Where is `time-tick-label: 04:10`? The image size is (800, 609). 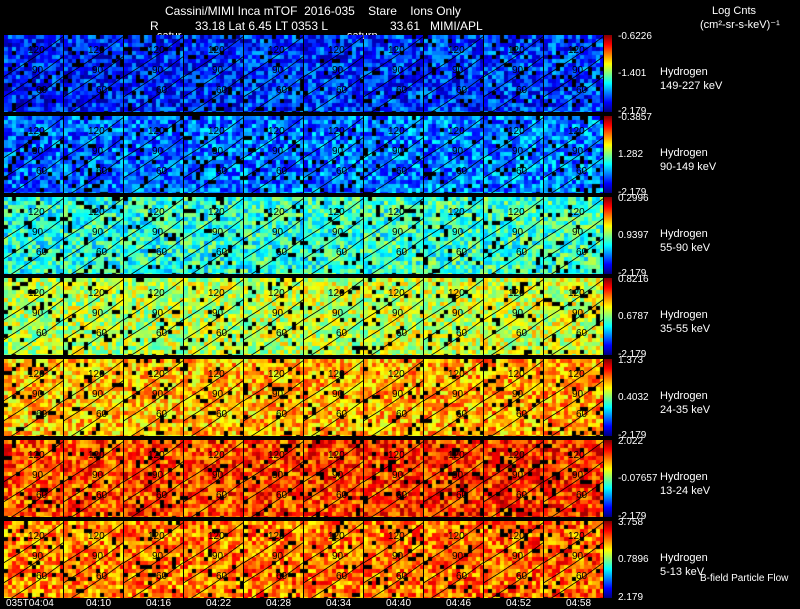
time-tick-label: 04:10 is located at coordinates (99, 603).